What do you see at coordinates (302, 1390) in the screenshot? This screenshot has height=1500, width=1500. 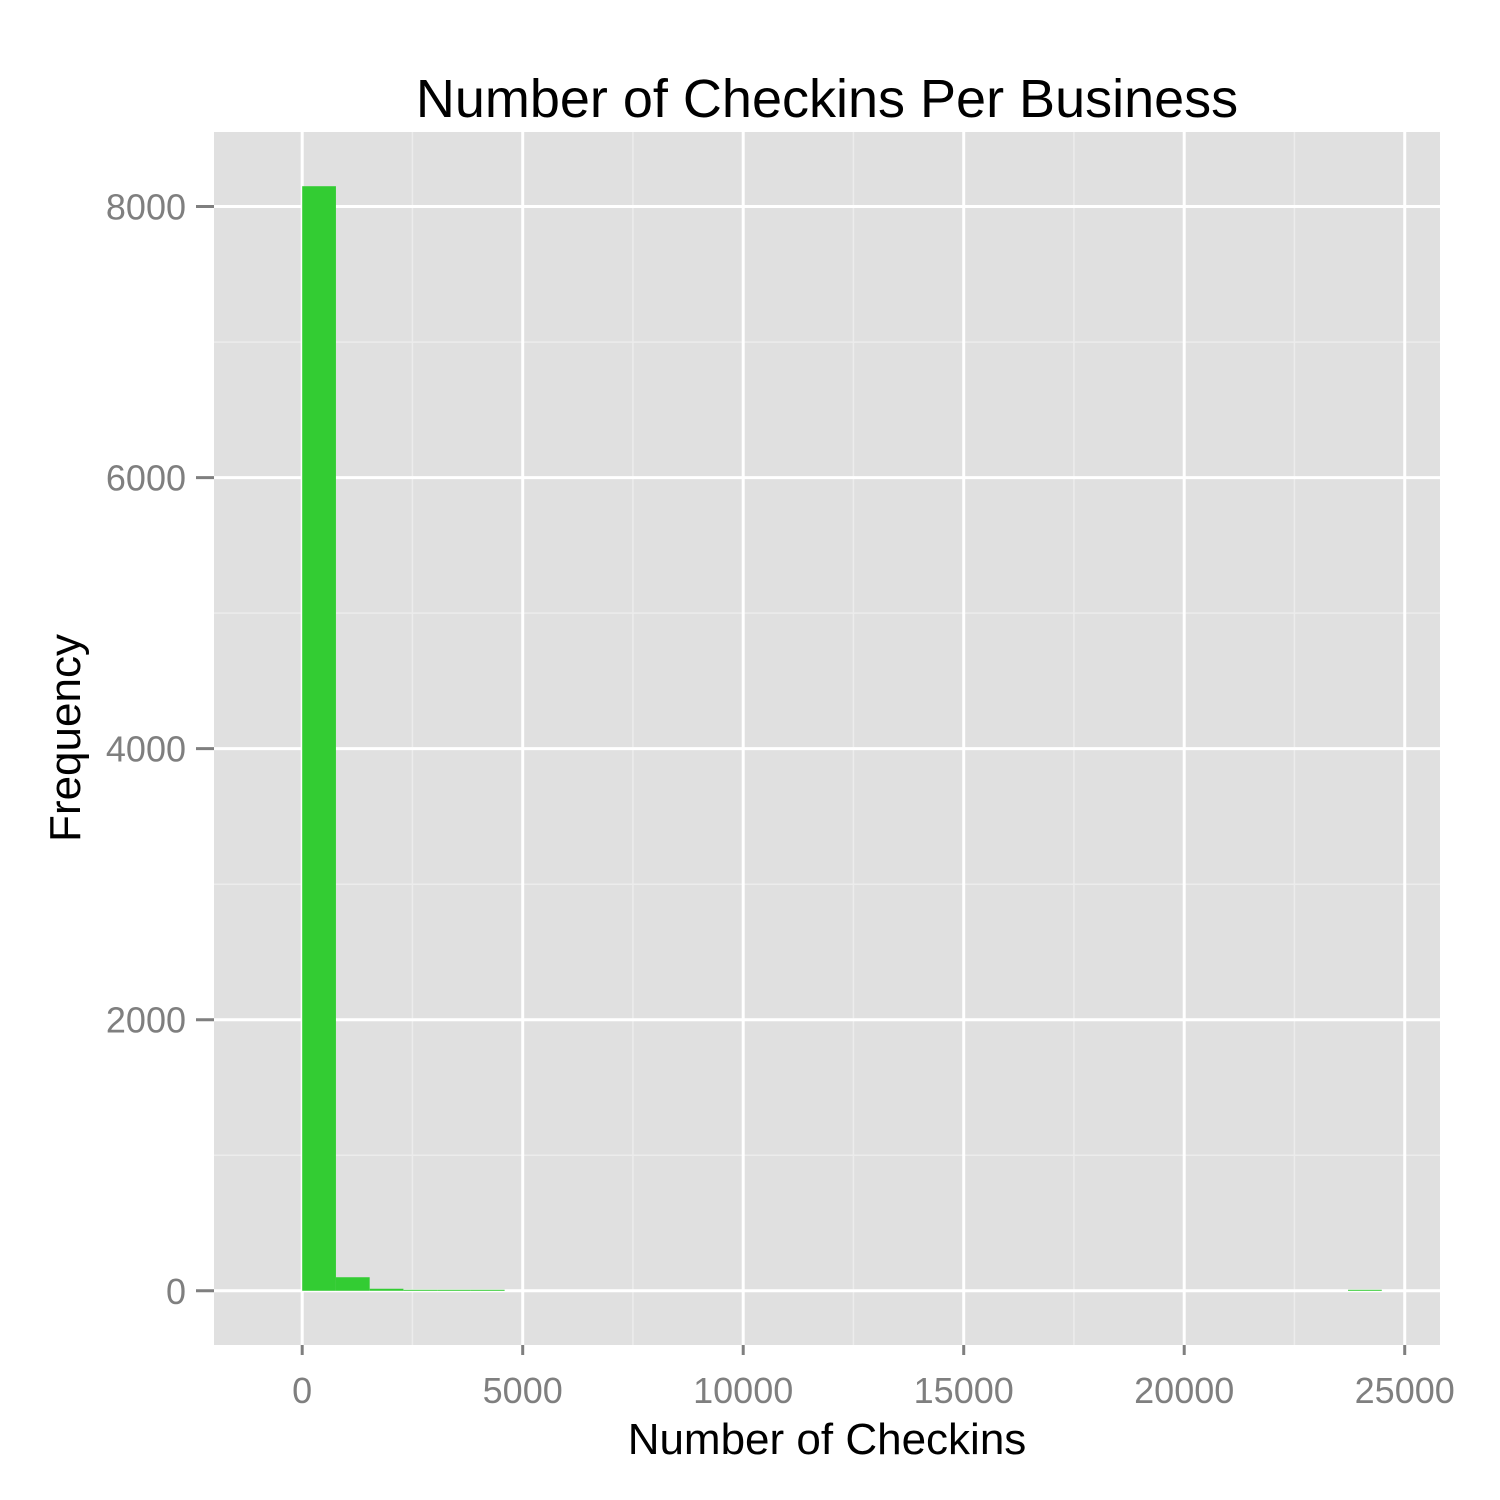 I see `x-tick-label: 0` at bounding box center [302, 1390].